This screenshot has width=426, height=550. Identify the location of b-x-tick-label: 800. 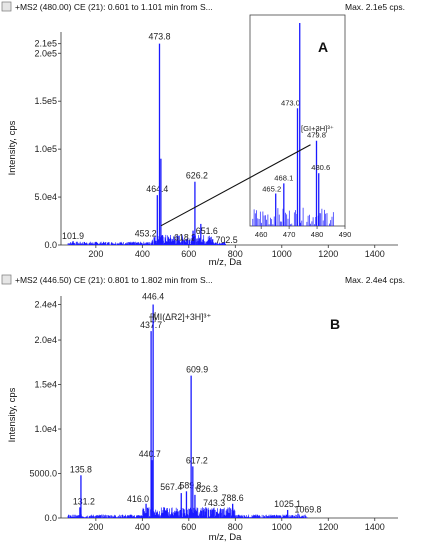
(235, 527).